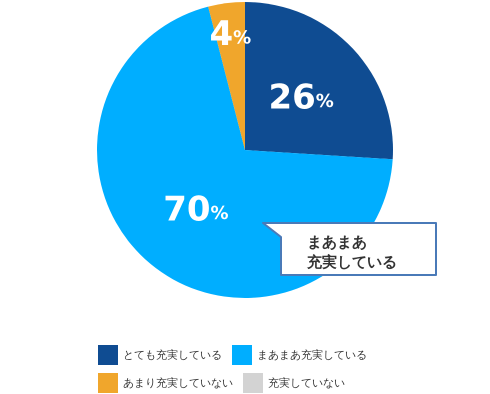 The image size is (490, 394). Describe the element at coordinates (172, 355) in the screenshot. I see `legend-label: とても充実している` at that location.